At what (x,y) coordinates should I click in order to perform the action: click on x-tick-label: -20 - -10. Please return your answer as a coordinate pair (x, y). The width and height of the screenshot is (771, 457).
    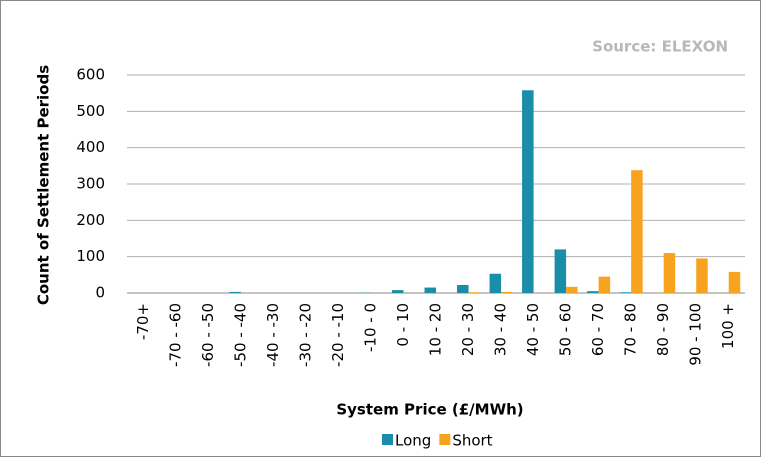
    Looking at the image, I should click on (338, 335).